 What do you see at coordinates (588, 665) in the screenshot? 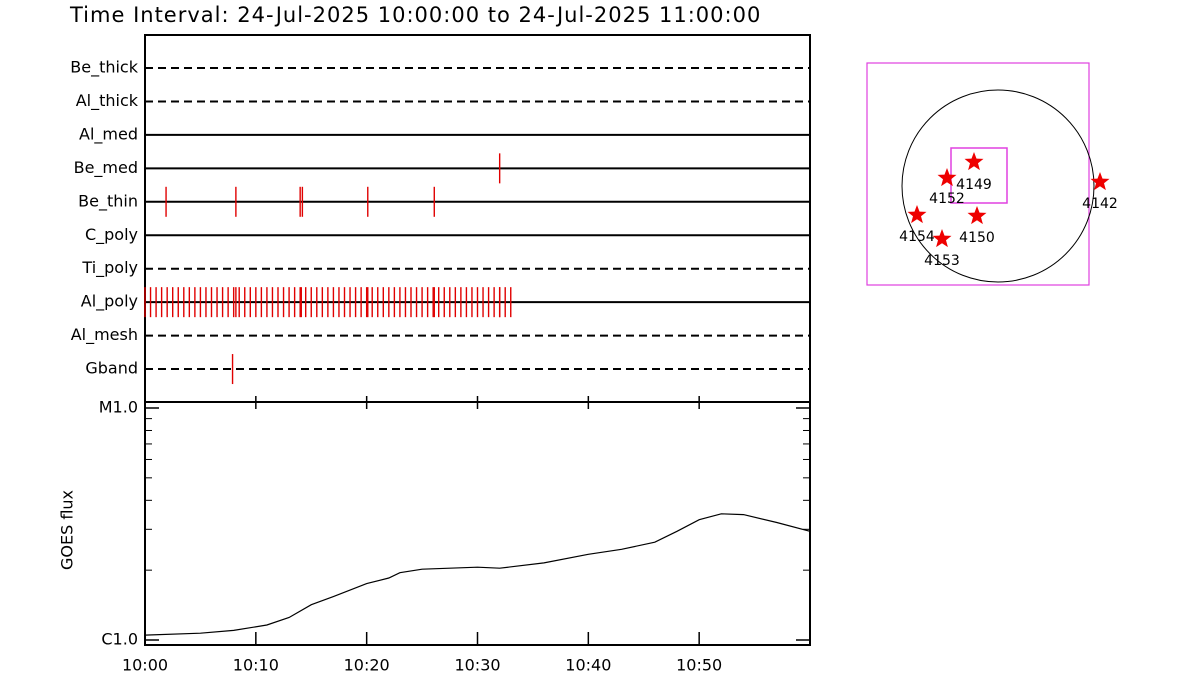
I see `x-tick-label: 10:40` at bounding box center [588, 665].